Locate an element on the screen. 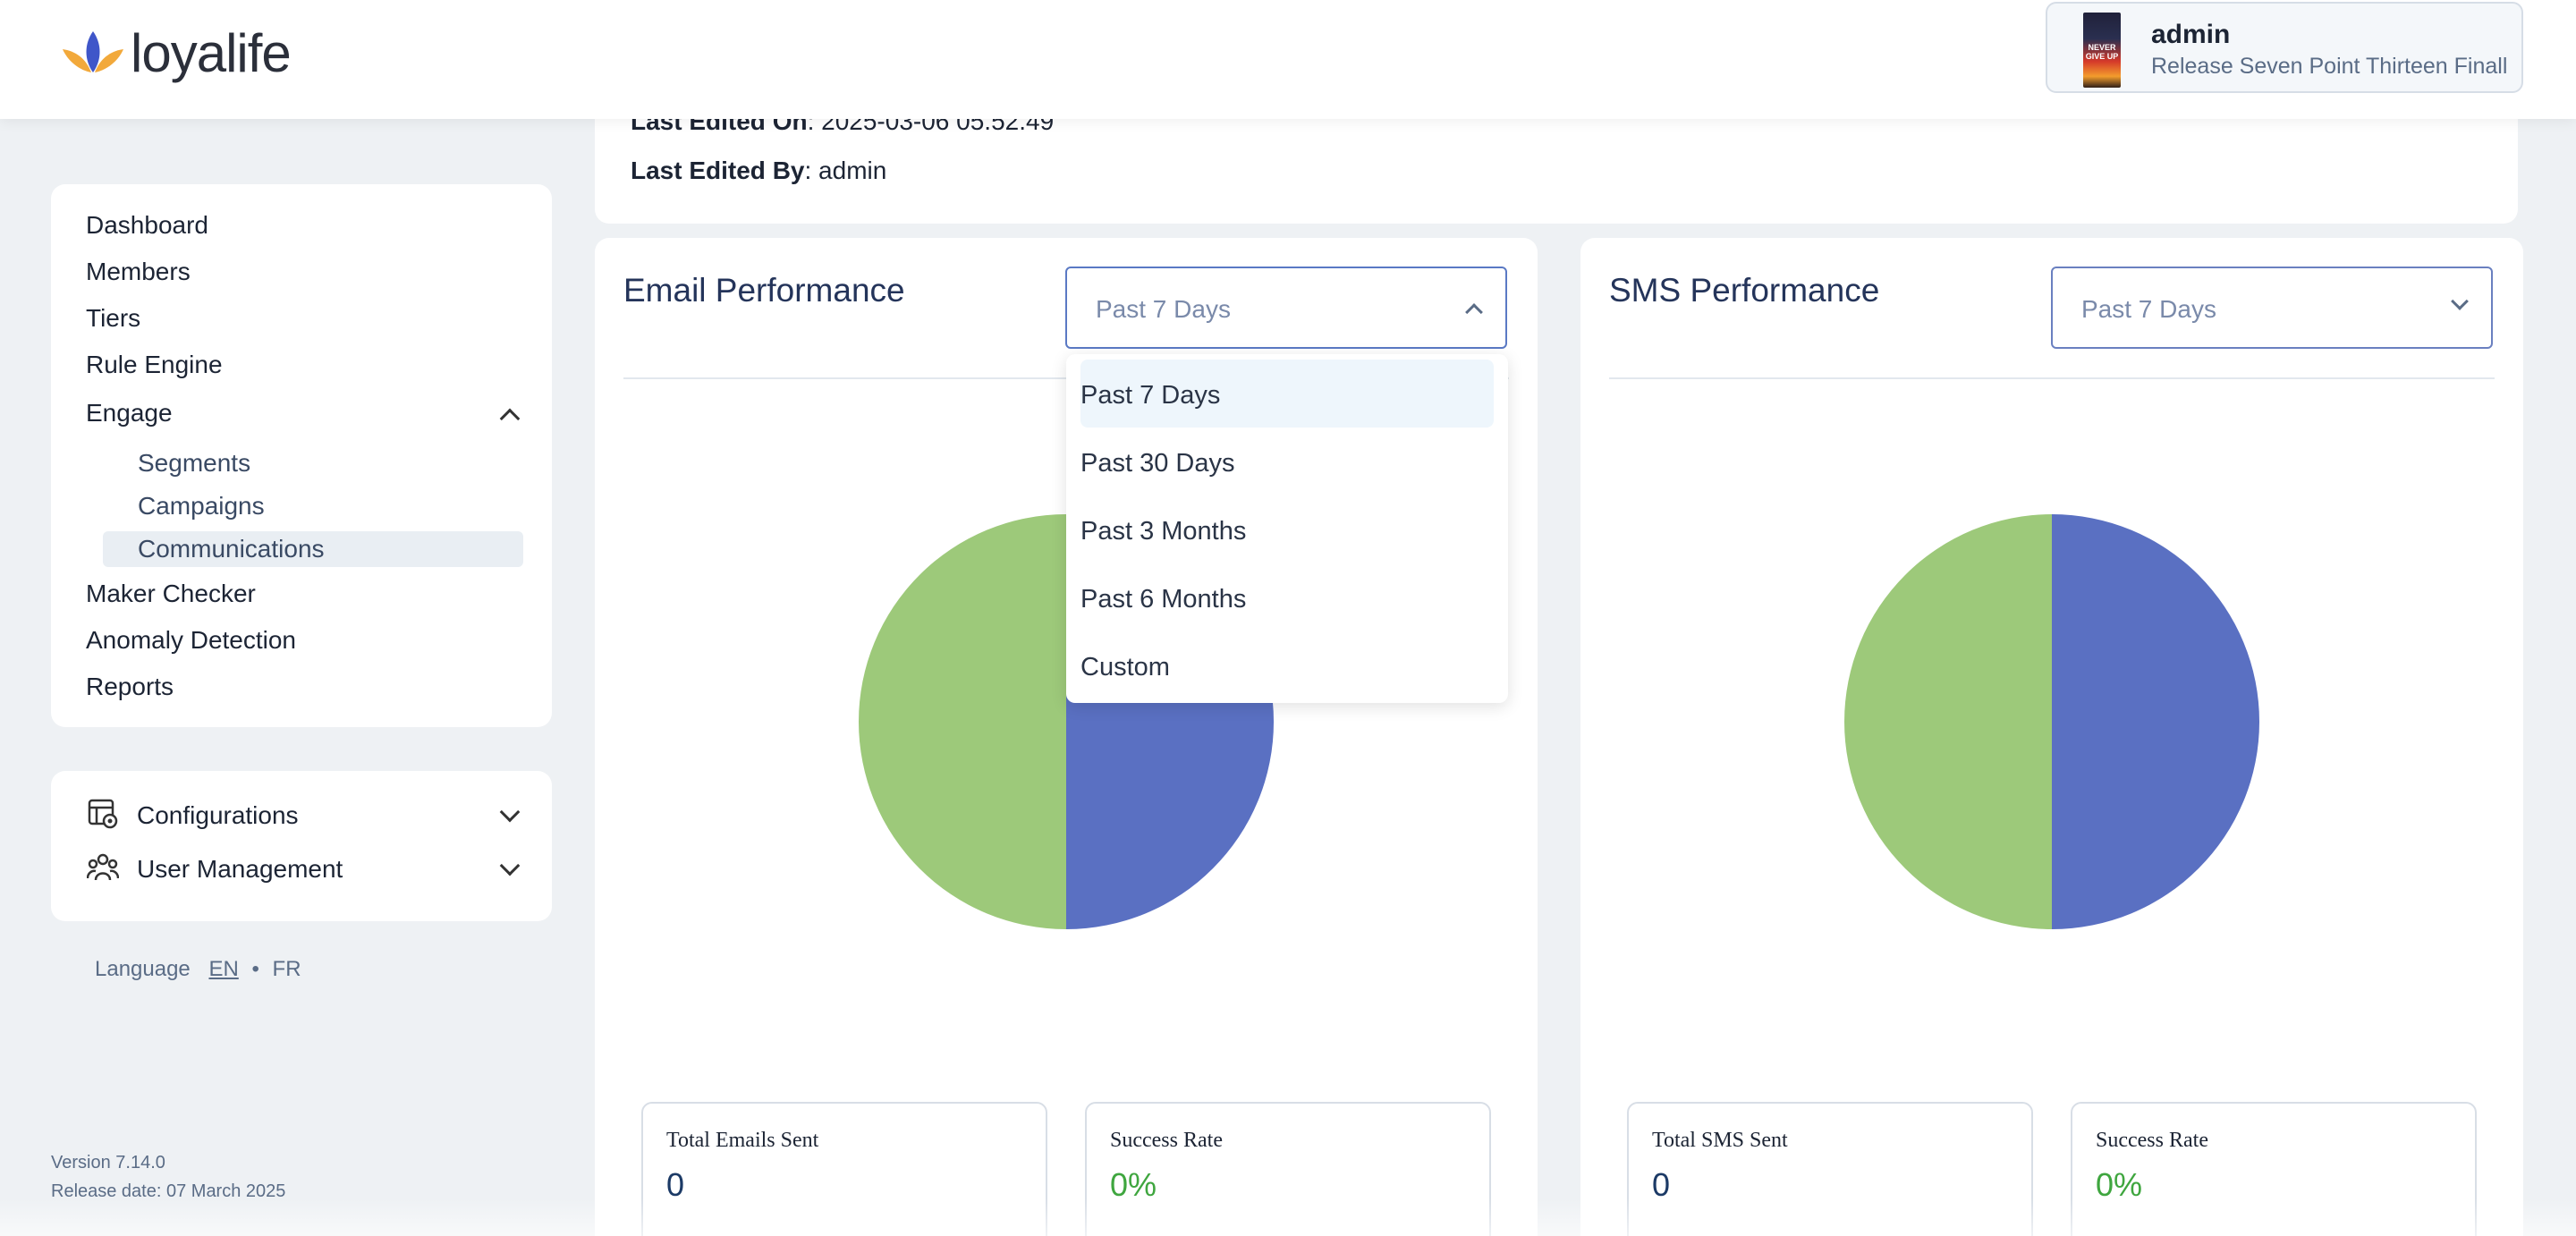 This screenshot has width=2576, height=1236. sidebar-item-user-management: User Management is located at coordinates (240, 869).